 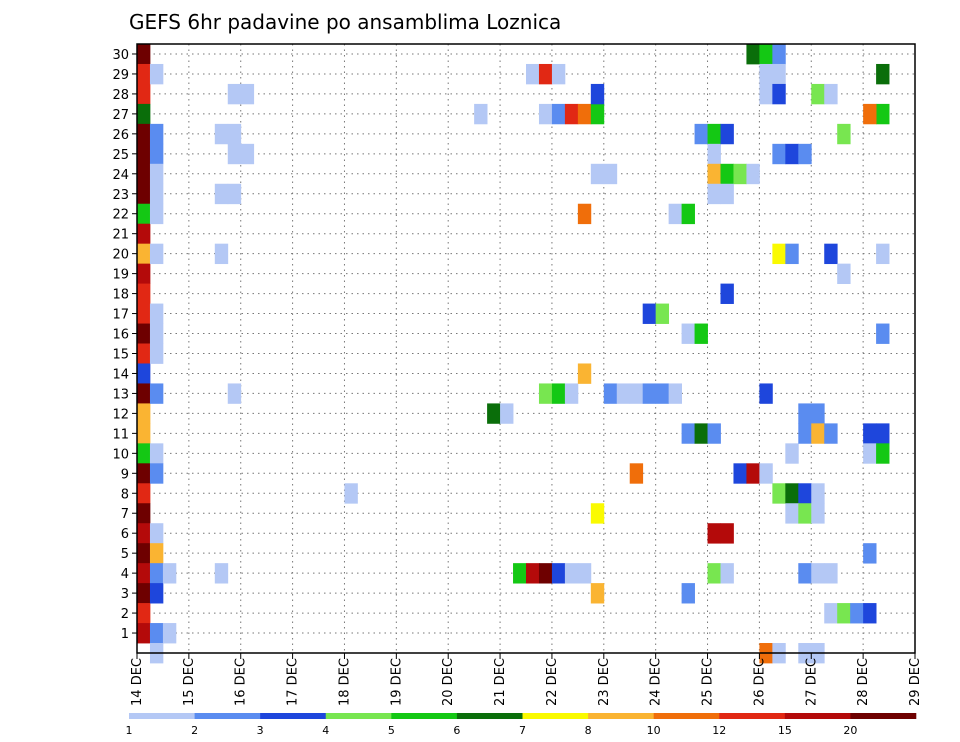 What do you see at coordinates (129, 730) in the screenshot?
I see `colorbar-label: 1` at bounding box center [129, 730].